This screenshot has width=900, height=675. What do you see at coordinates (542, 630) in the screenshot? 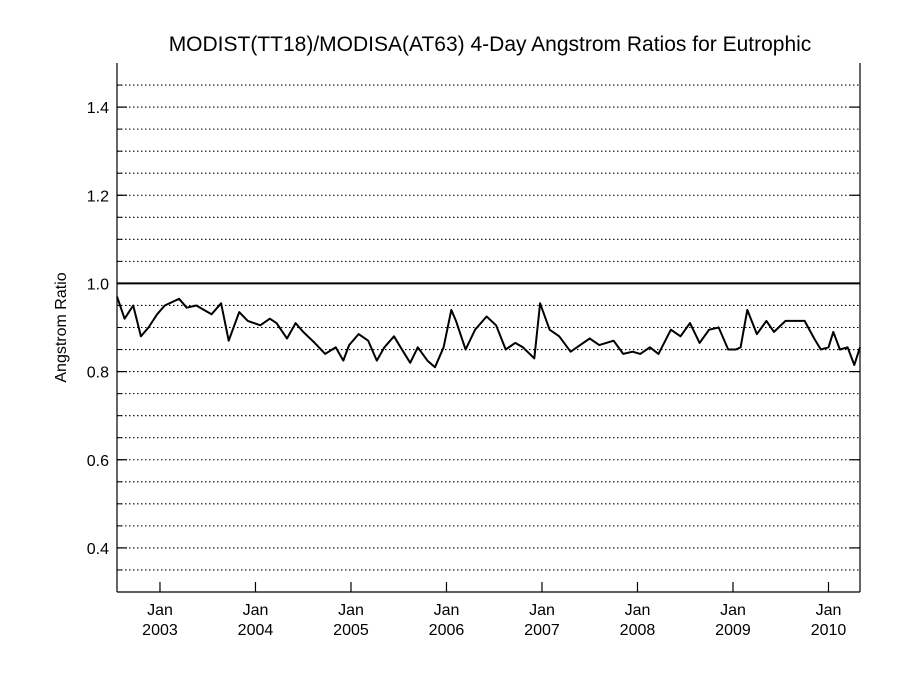
I see `x-tick-year: 2007` at bounding box center [542, 630].